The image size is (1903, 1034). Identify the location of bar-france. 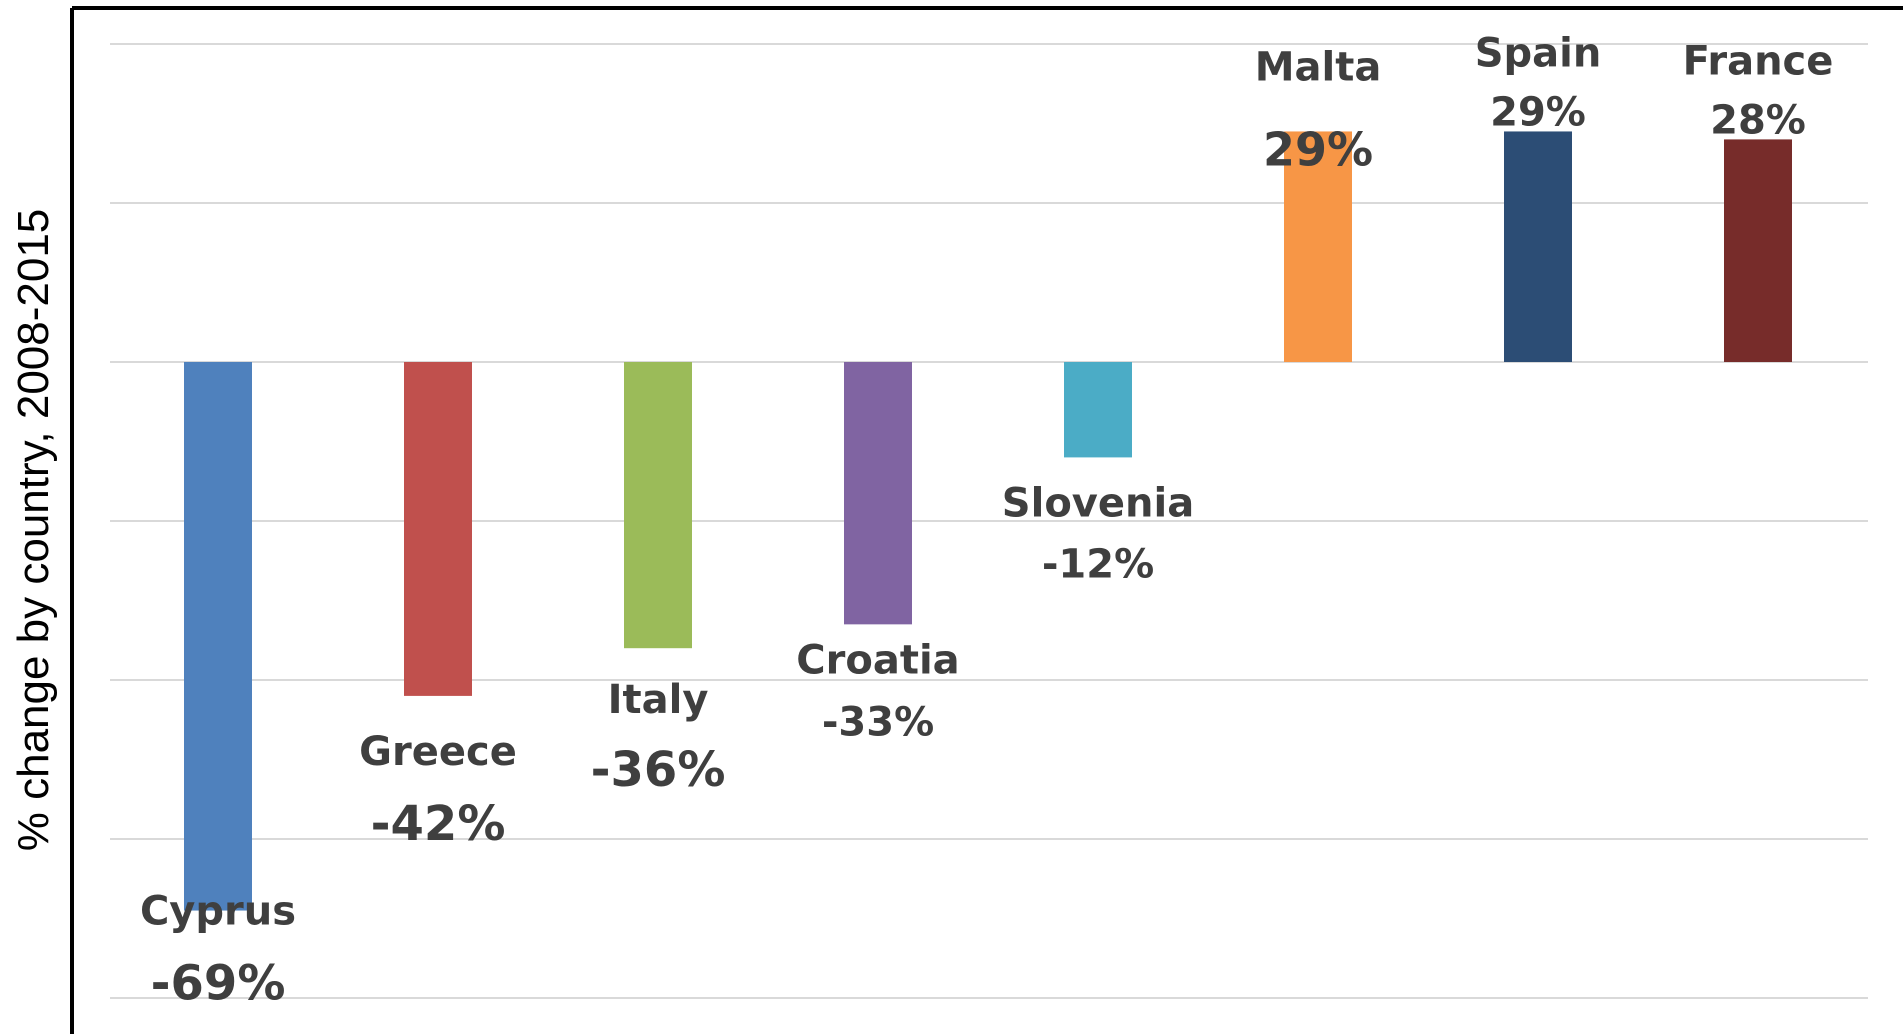
(1758, 250).